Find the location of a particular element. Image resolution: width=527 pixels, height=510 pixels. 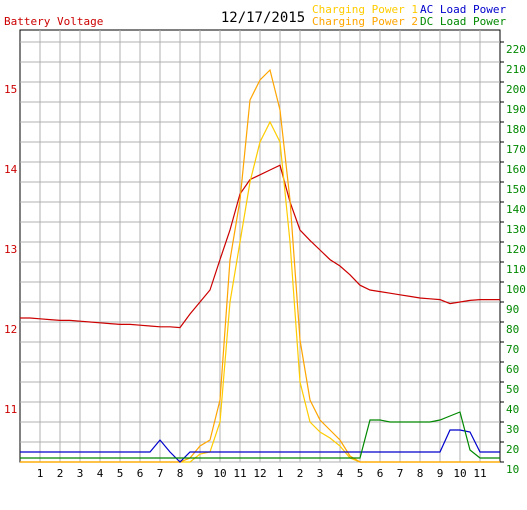

y2-tick-label: 130 is located at coordinates (516, 229).